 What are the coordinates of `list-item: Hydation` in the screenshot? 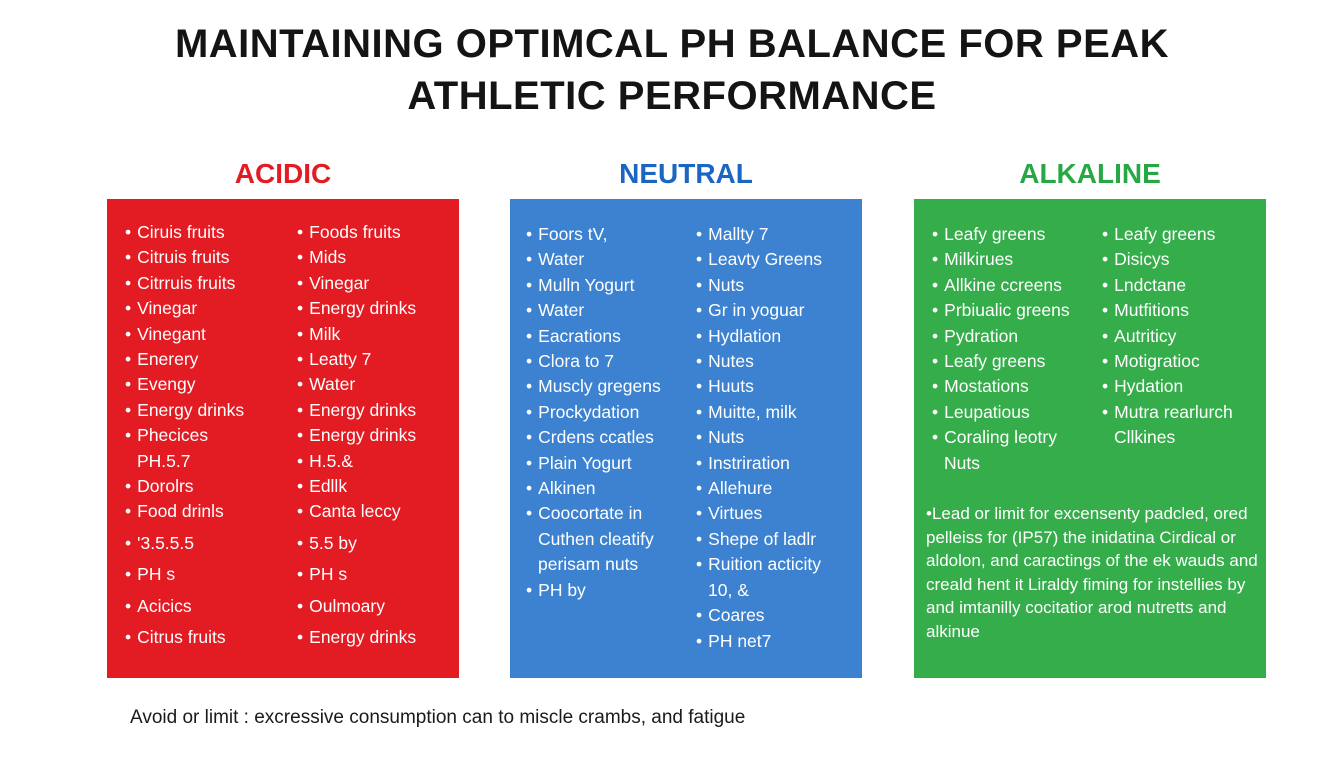 It's located at (1167, 386).